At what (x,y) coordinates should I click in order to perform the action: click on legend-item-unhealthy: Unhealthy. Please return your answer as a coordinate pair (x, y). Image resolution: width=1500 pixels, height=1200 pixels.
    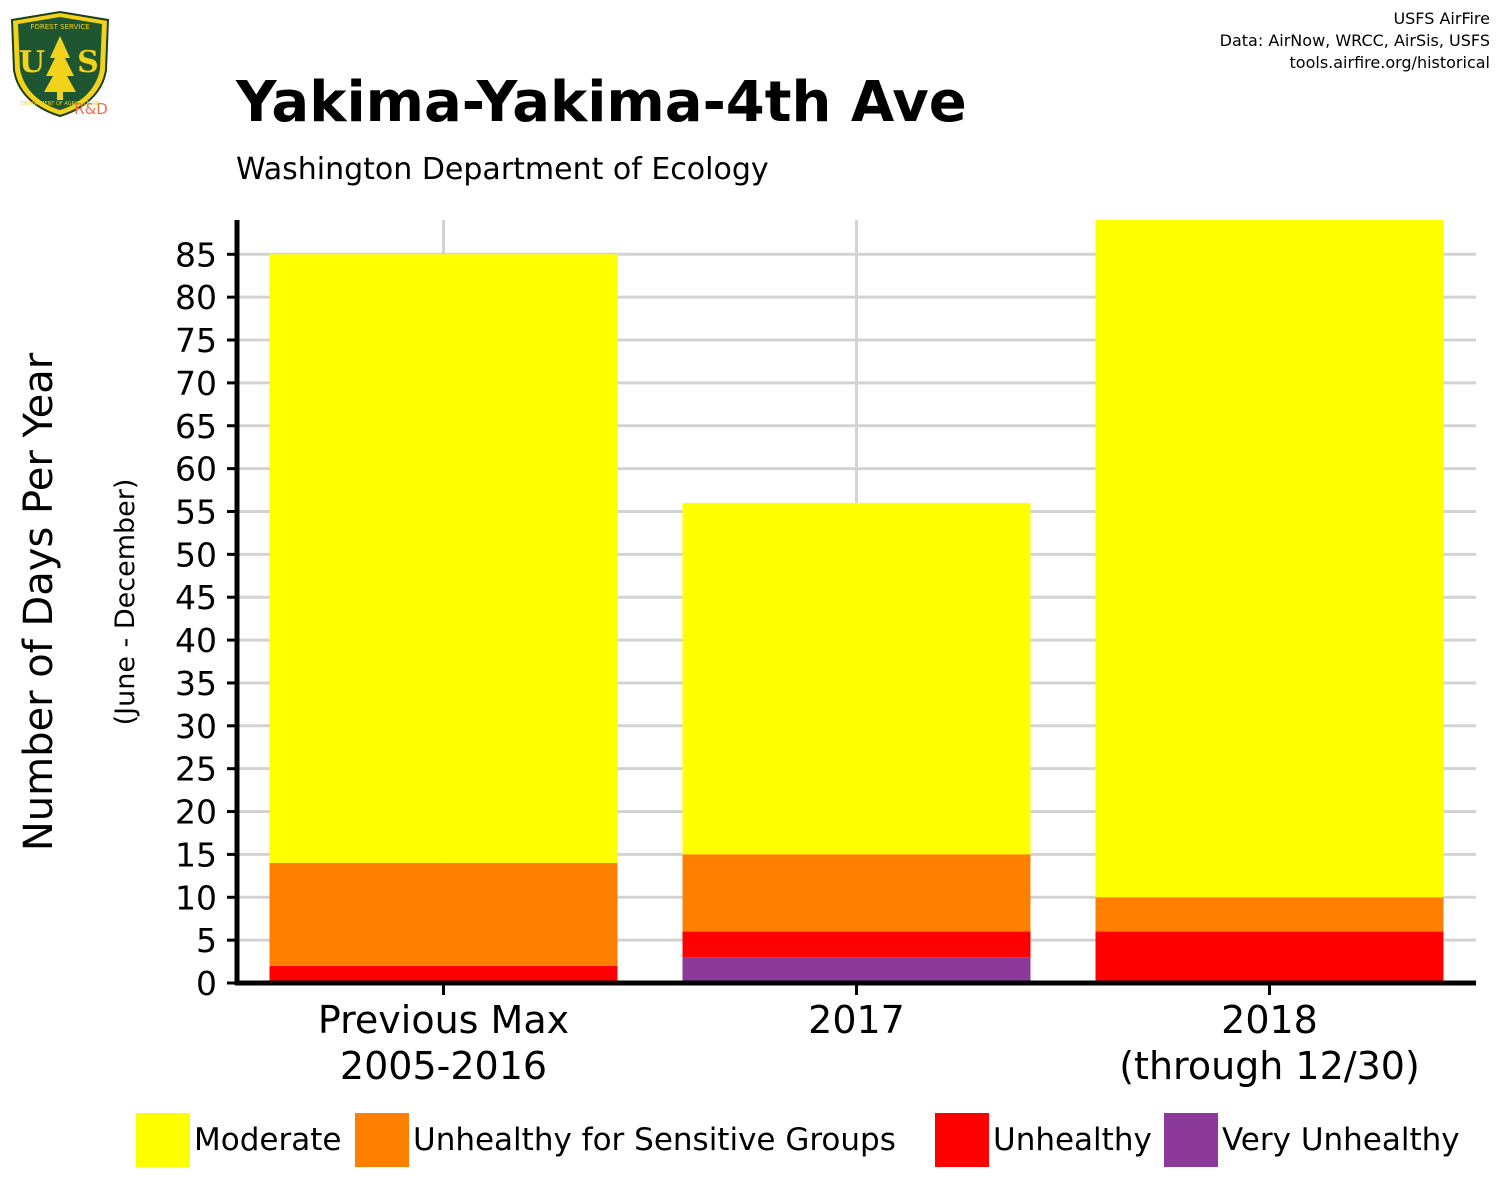
    Looking at the image, I should click on (1043, 1140).